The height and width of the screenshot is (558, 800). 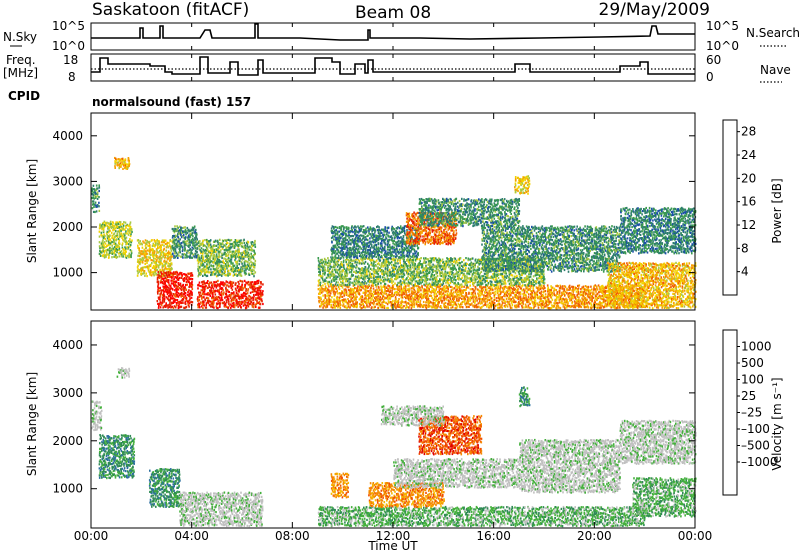 What do you see at coordinates (722, 46) in the screenshot?
I see `nsearch-tick-bottom: 10^0` at bounding box center [722, 46].